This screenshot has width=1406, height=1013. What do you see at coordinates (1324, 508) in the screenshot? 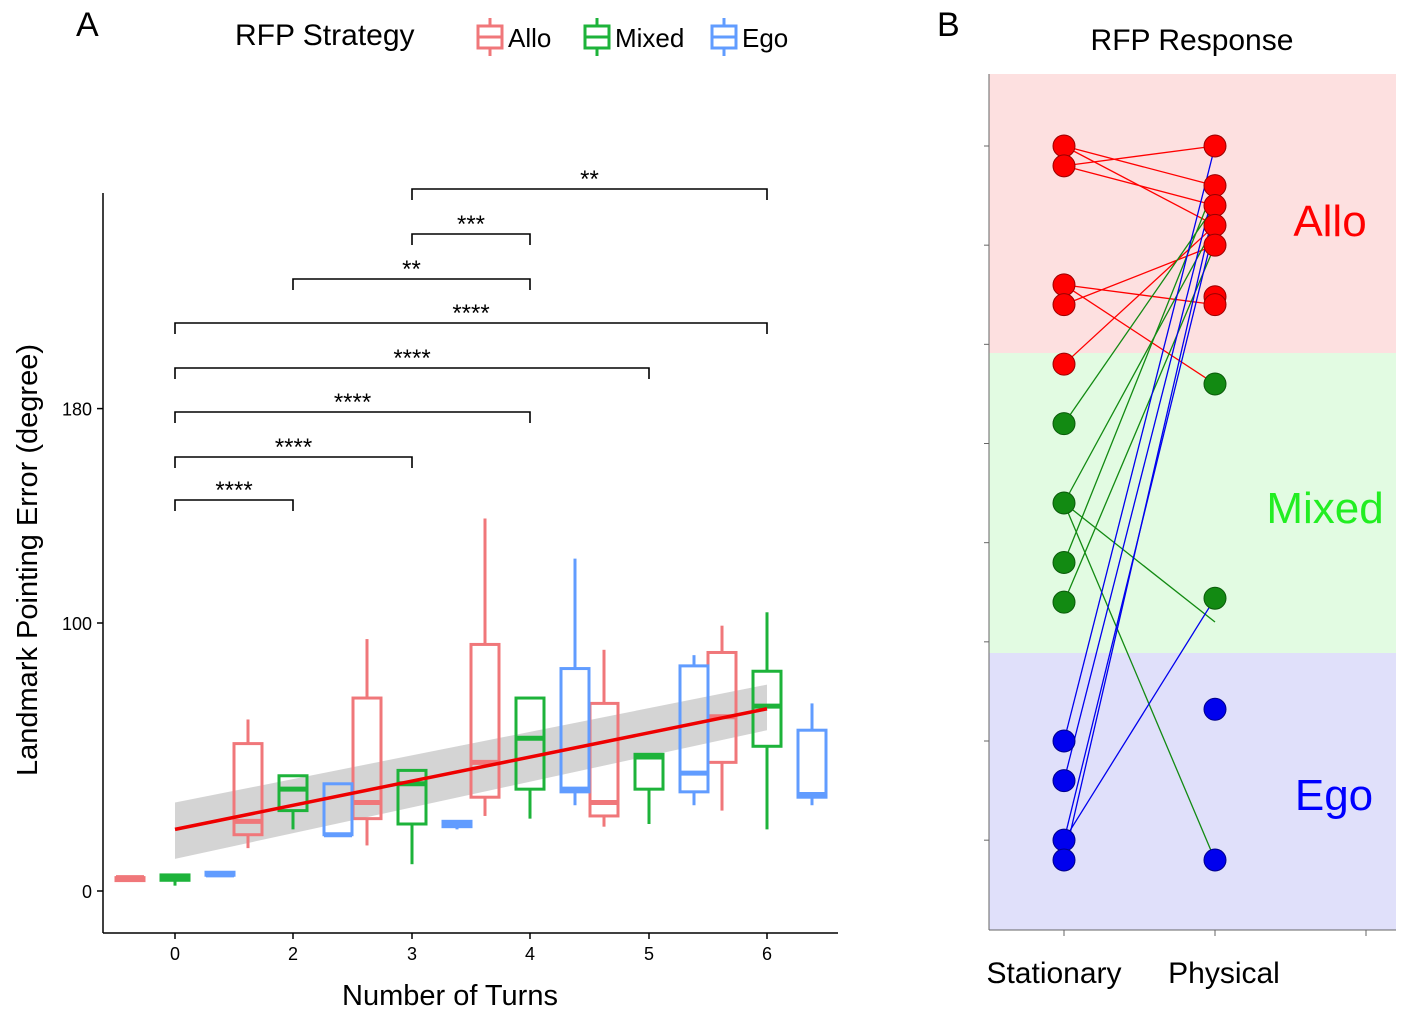
I see `zone-label-mixed: Mixed` at bounding box center [1324, 508].